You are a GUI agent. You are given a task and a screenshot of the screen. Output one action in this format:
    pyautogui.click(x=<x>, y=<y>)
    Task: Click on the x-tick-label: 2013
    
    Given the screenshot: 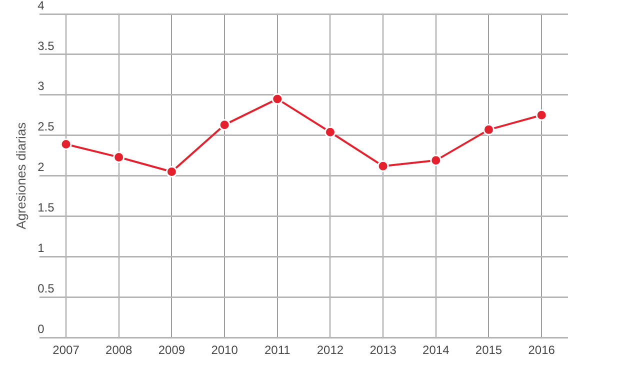 What is the action you would take?
    pyautogui.click(x=383, y=350)
    